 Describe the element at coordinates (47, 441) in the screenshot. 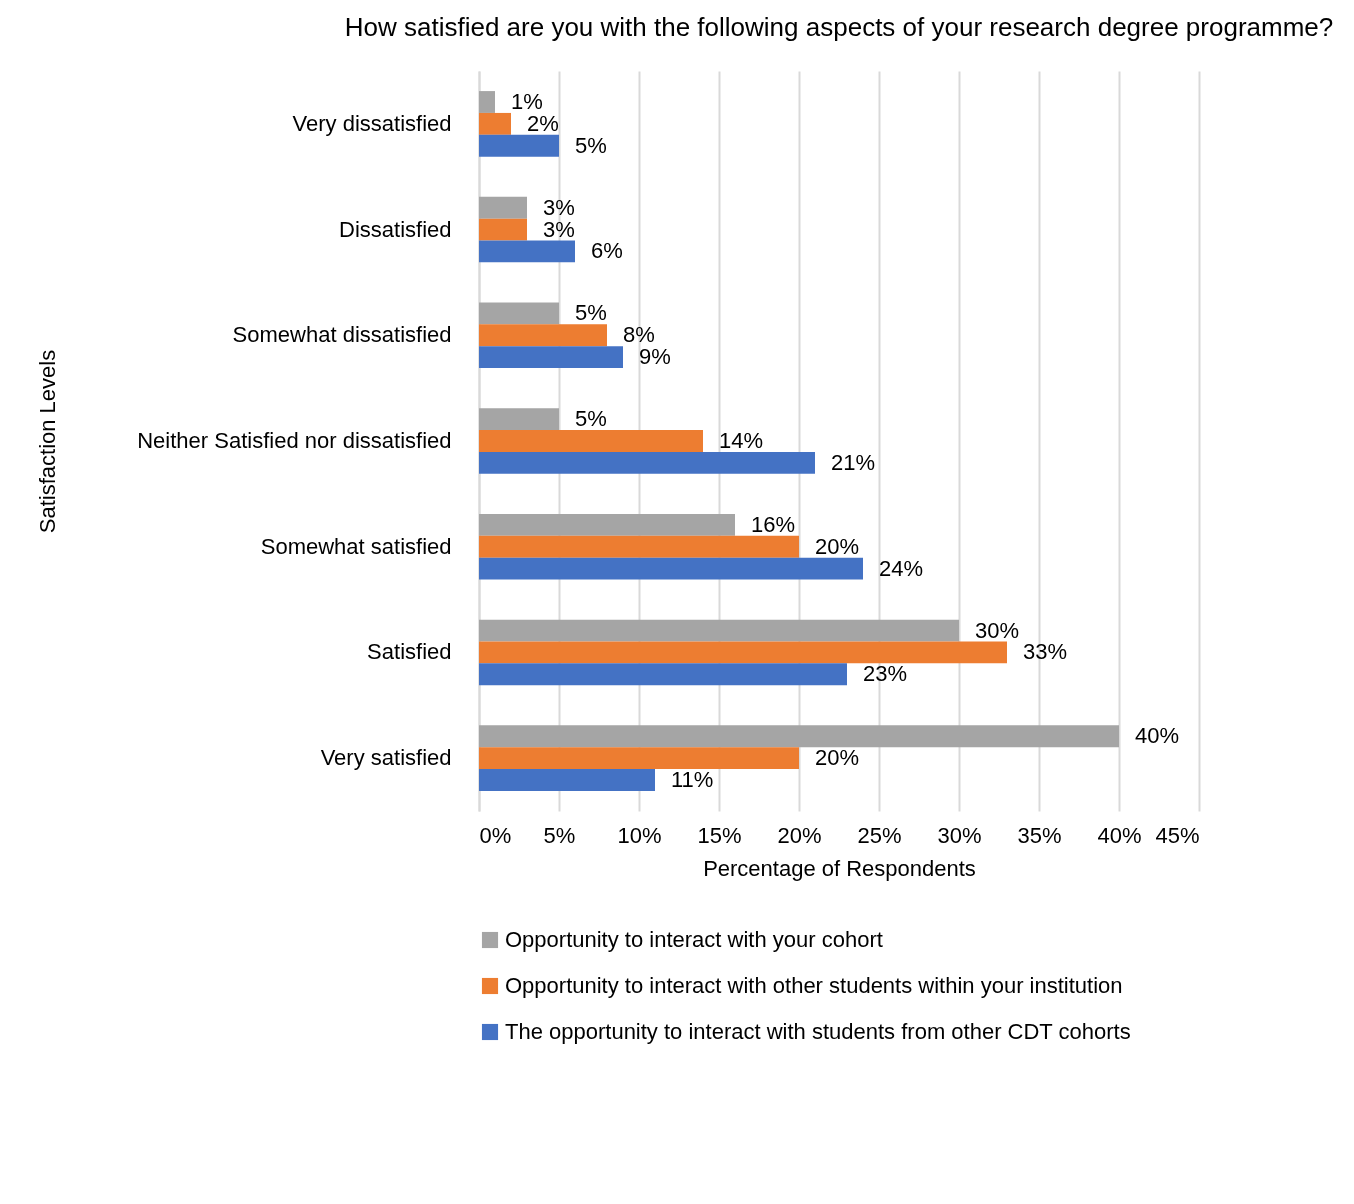

I see `y-axis-title: Satisfaction Levels` at that location.